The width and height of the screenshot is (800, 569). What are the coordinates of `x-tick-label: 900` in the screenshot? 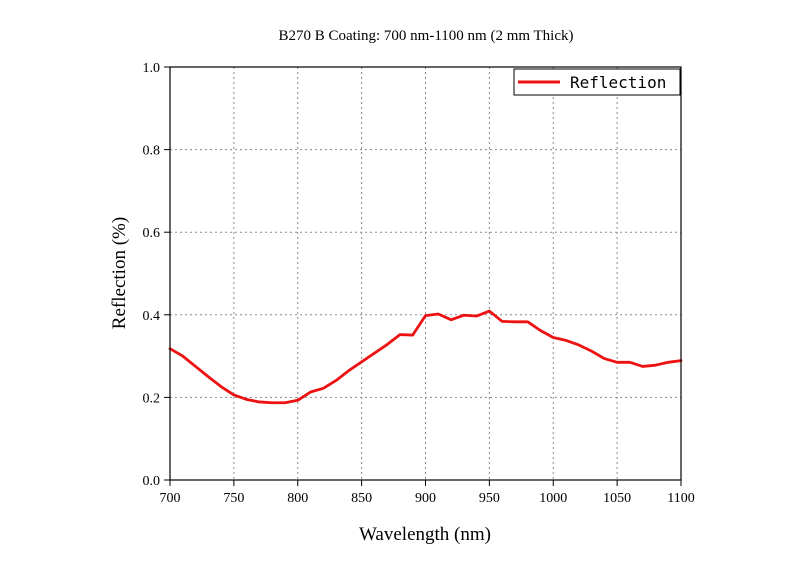 It's located at (425, 498).